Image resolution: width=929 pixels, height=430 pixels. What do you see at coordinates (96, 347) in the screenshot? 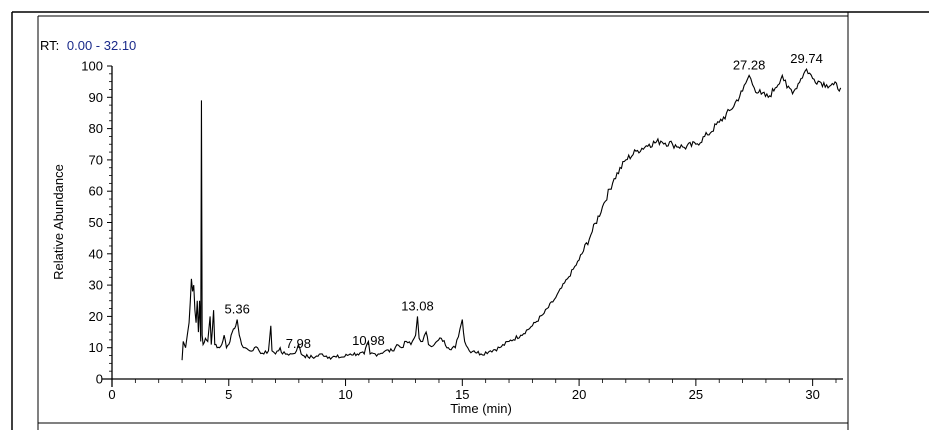
I see `y-tick-label: 10` at bounding box center [96, 347].